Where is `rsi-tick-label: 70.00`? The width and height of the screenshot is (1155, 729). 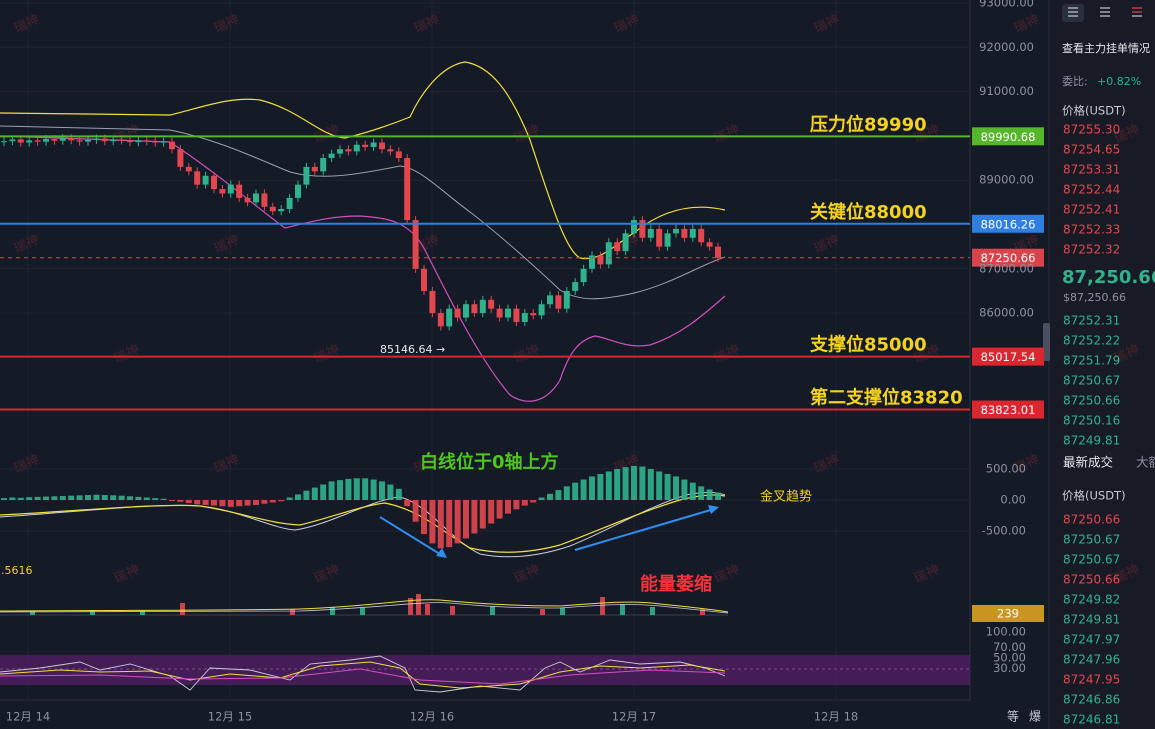 rsi-tick-label: 70.00 is located at coordinates (1009, 647).